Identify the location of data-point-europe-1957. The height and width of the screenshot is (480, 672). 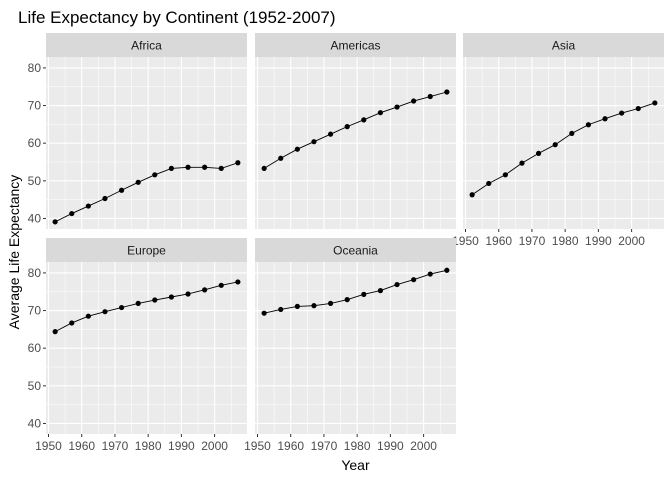
(72, 323).